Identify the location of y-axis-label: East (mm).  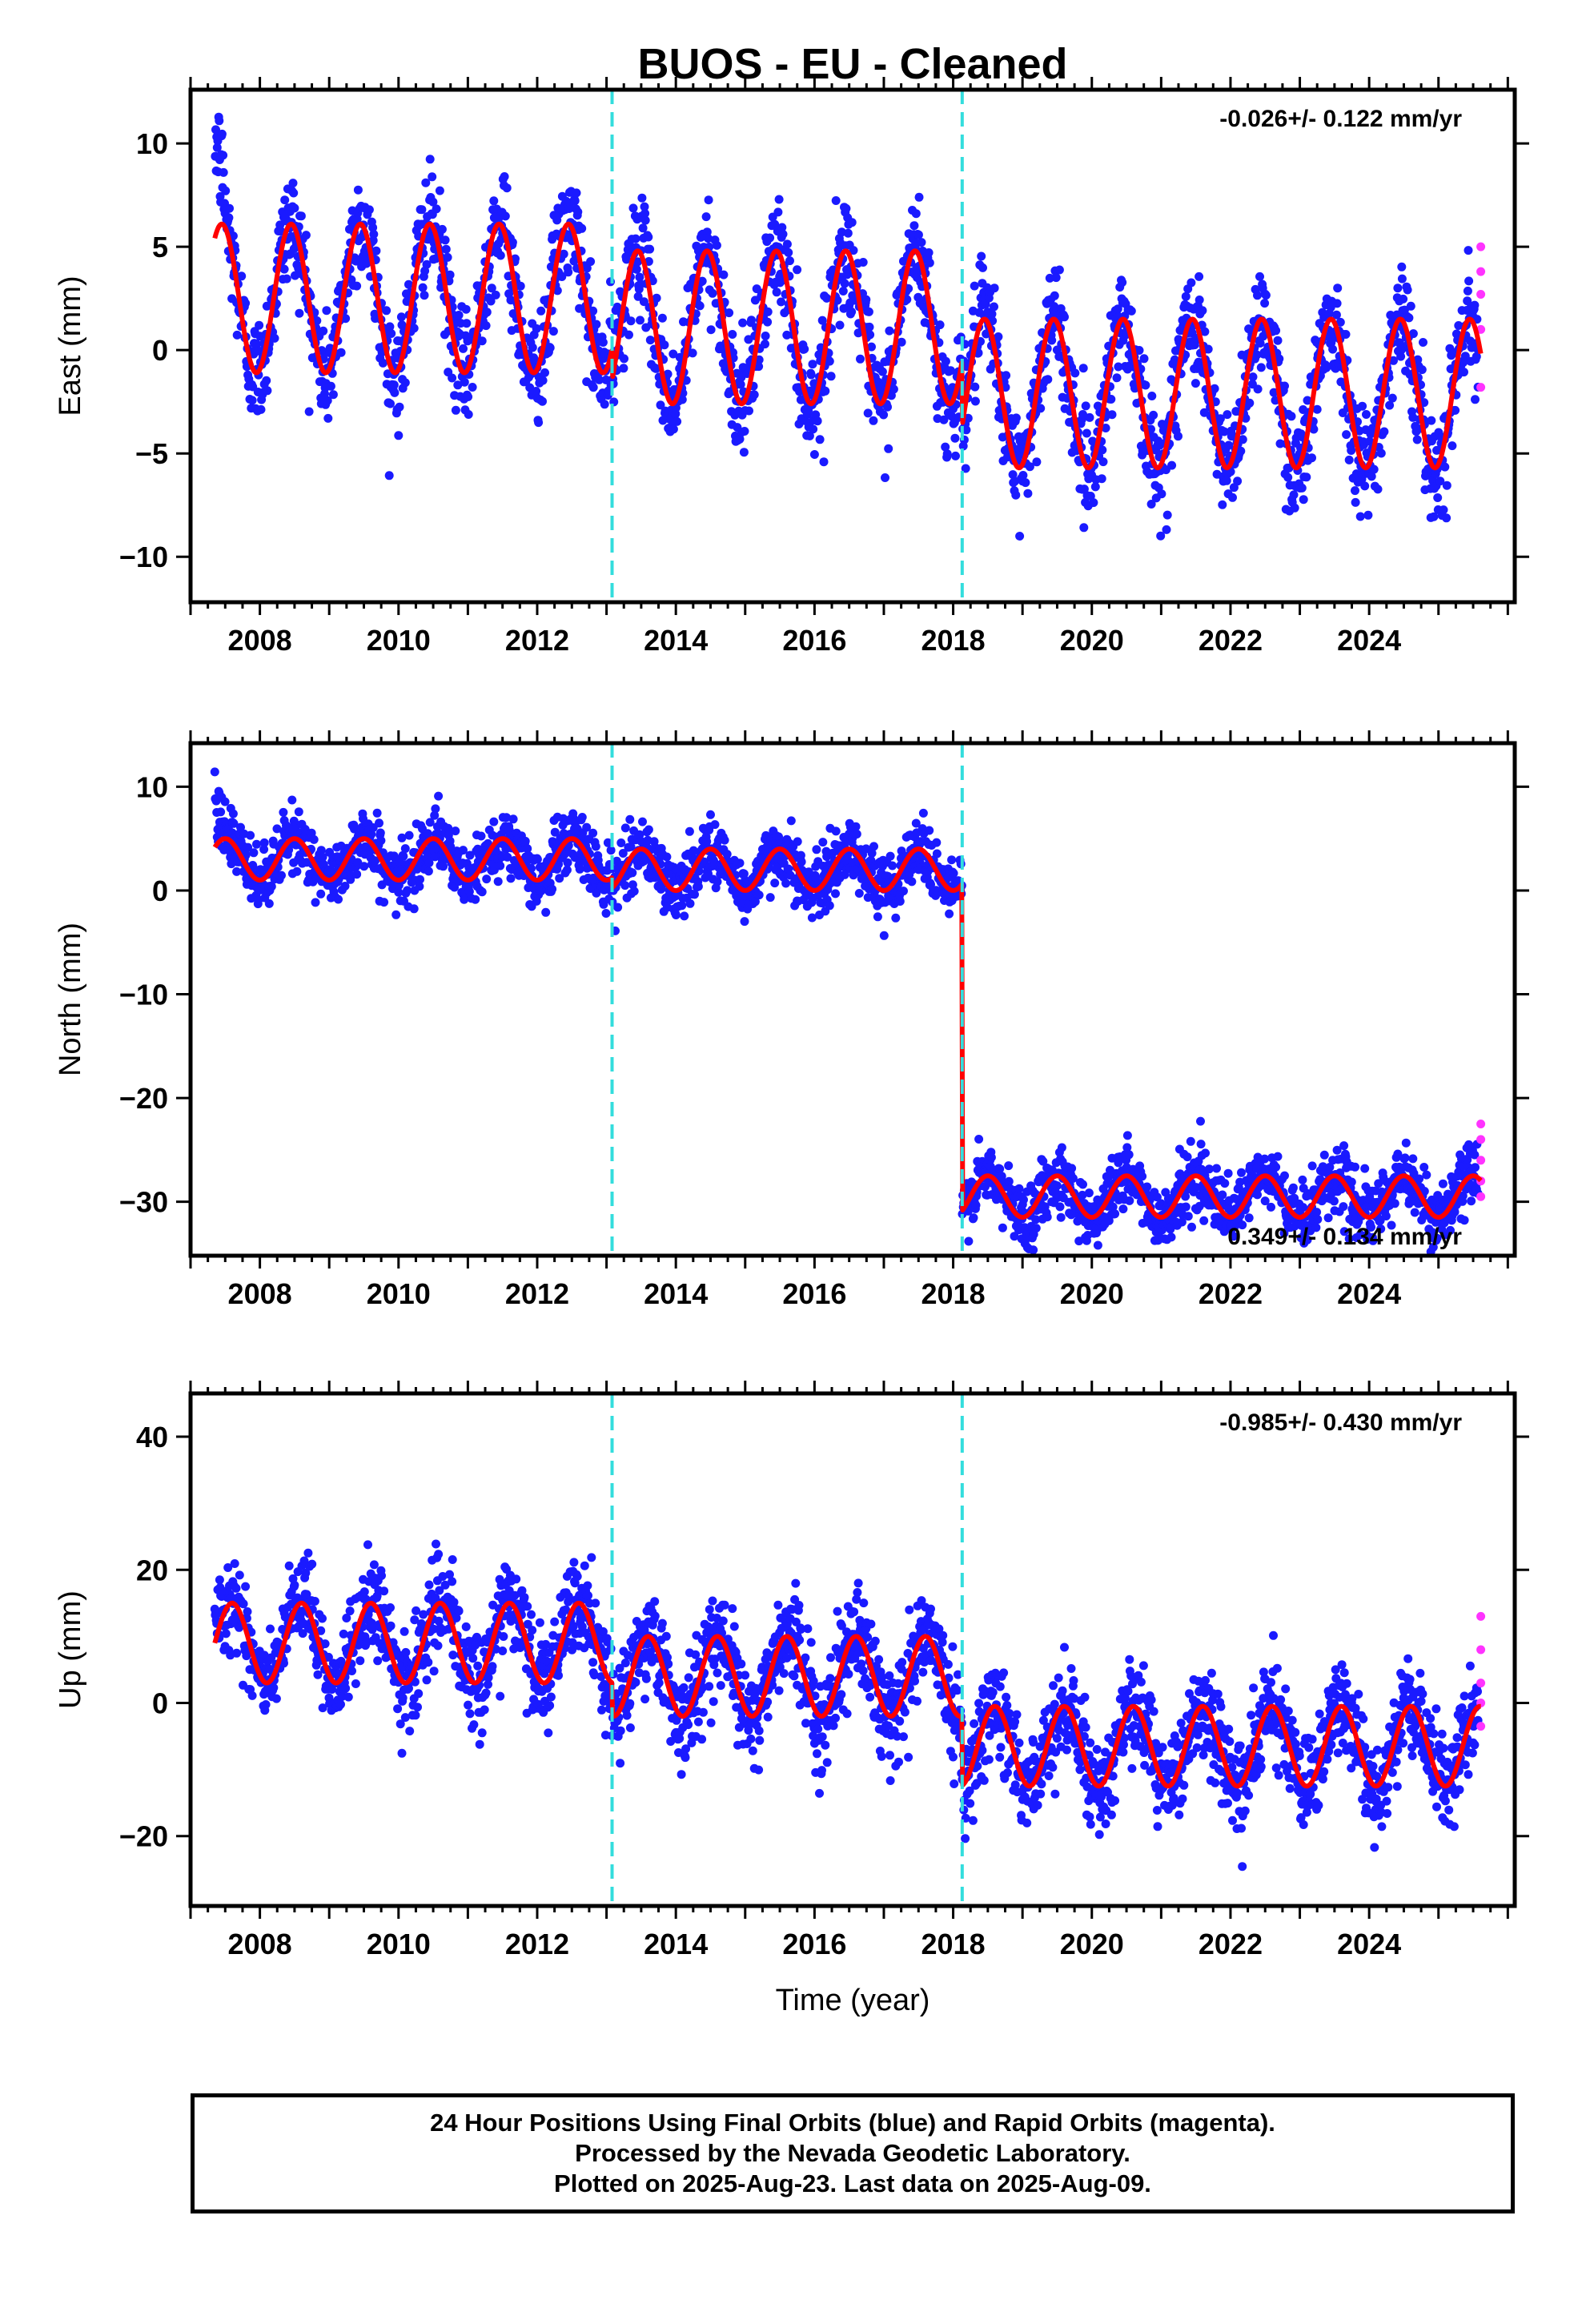
(70, 345).